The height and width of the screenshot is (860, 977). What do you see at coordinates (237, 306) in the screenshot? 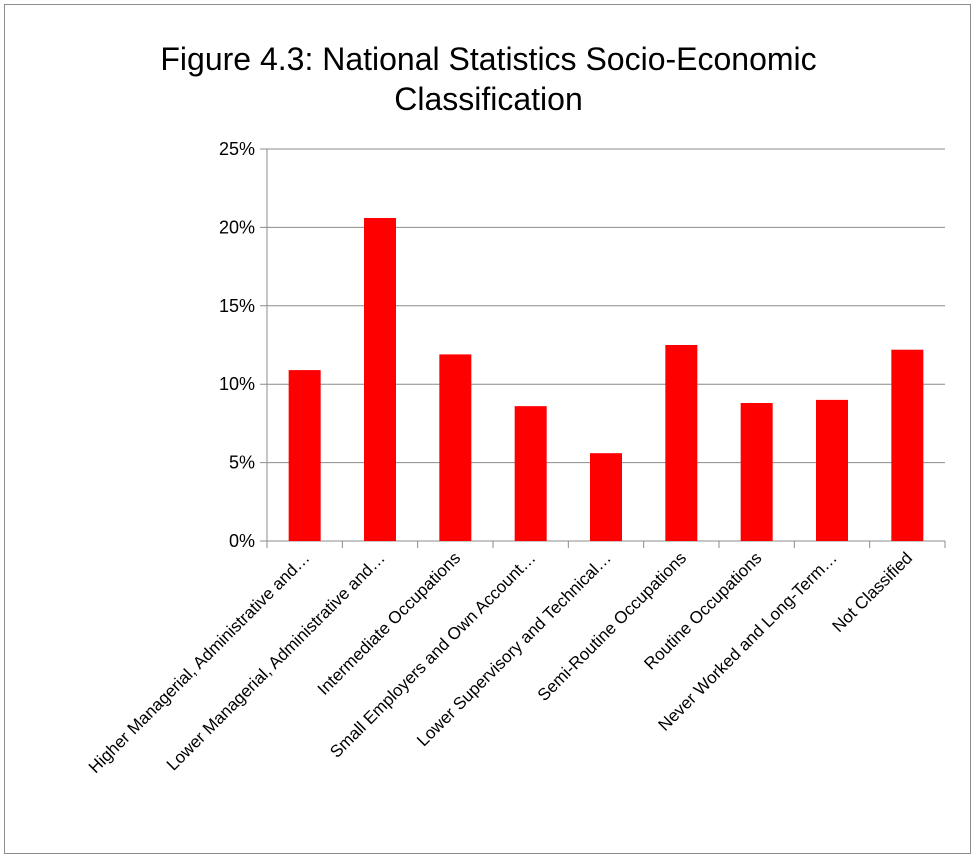
I see `y-tick-label: 15%` at bounding box center [237, 306].